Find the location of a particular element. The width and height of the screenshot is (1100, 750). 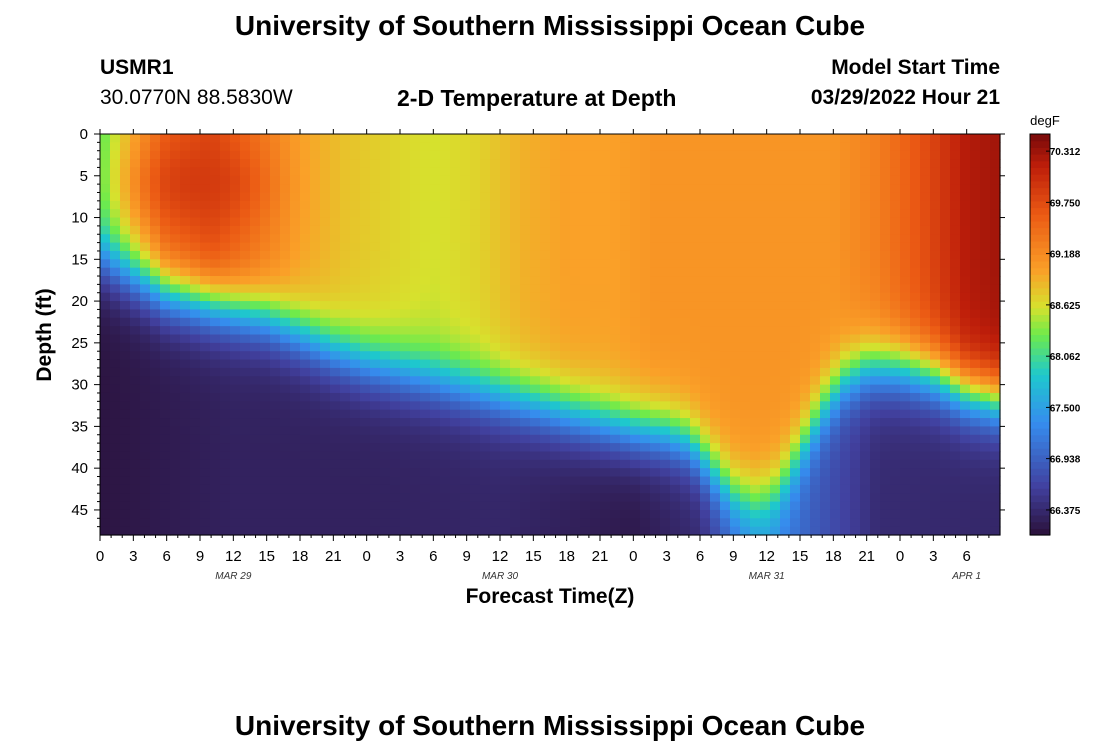

x-tick-label: 21 is located at coordinates (600, 556).